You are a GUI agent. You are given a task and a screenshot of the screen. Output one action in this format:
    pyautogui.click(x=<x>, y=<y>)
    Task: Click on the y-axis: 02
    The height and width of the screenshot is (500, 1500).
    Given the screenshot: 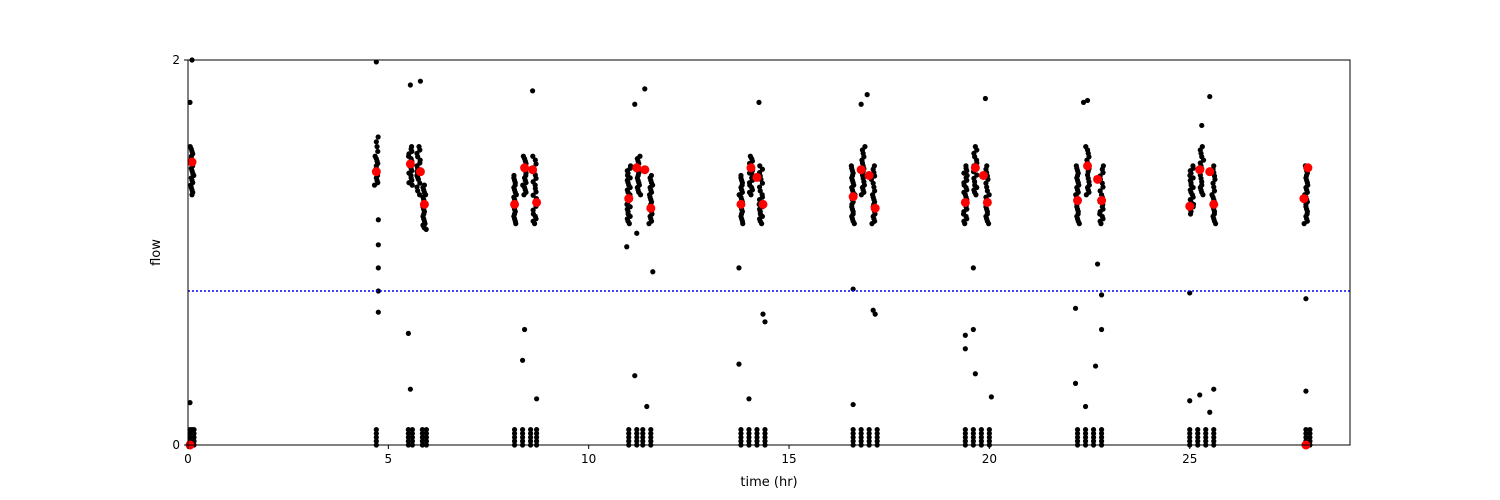 What is the action you would take?
    pyautogui.click(x=180, y=252)
    